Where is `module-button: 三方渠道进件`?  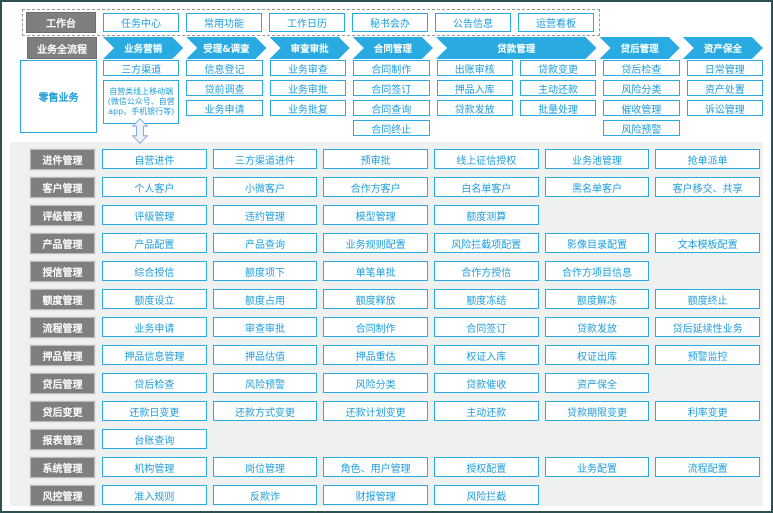 module-button: 三方渠道进件 is located at coordinates (265, 159).